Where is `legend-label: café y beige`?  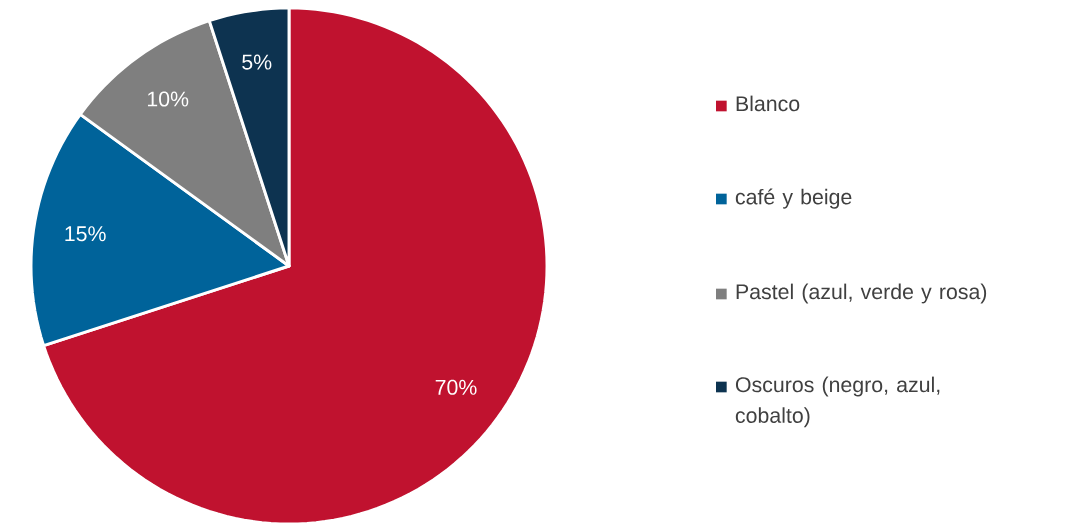 legend-label: café y beige is located at coordinates (793, 198).